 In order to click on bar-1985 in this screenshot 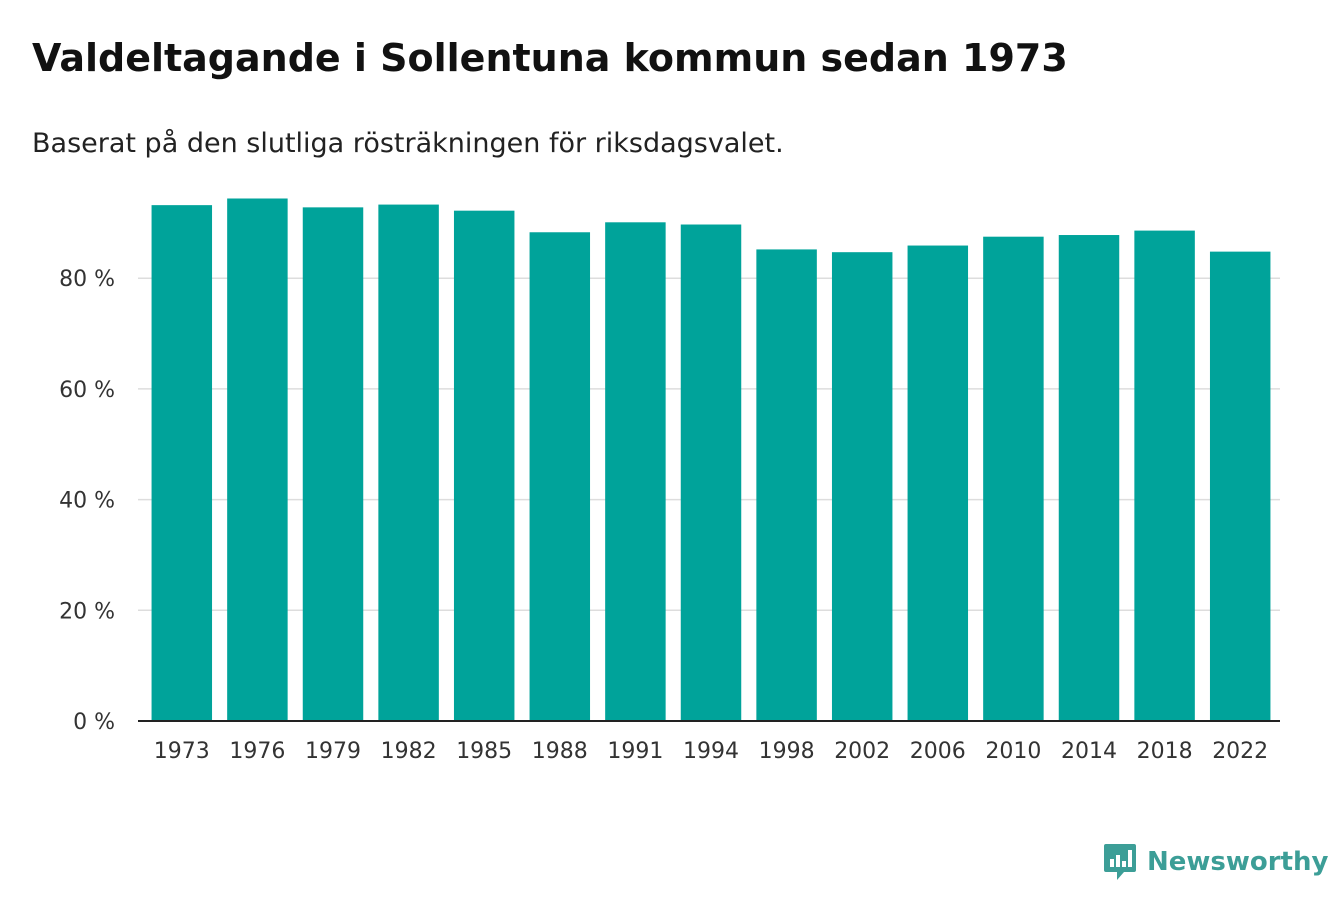, I will do `click(484, 465)`.